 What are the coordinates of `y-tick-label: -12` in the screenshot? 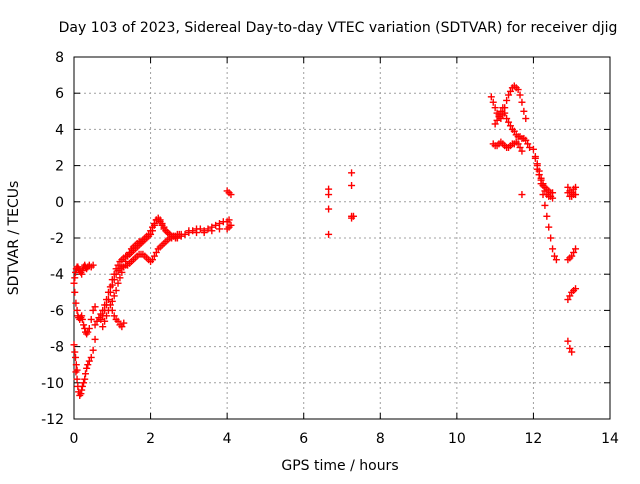 It's located at (52, 420).